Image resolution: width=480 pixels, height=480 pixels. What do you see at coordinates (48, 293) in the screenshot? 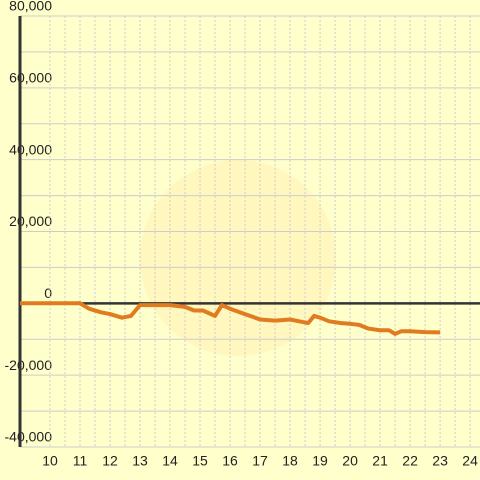
I see `y-tick-label: 0` at bounding box center [48, 293].